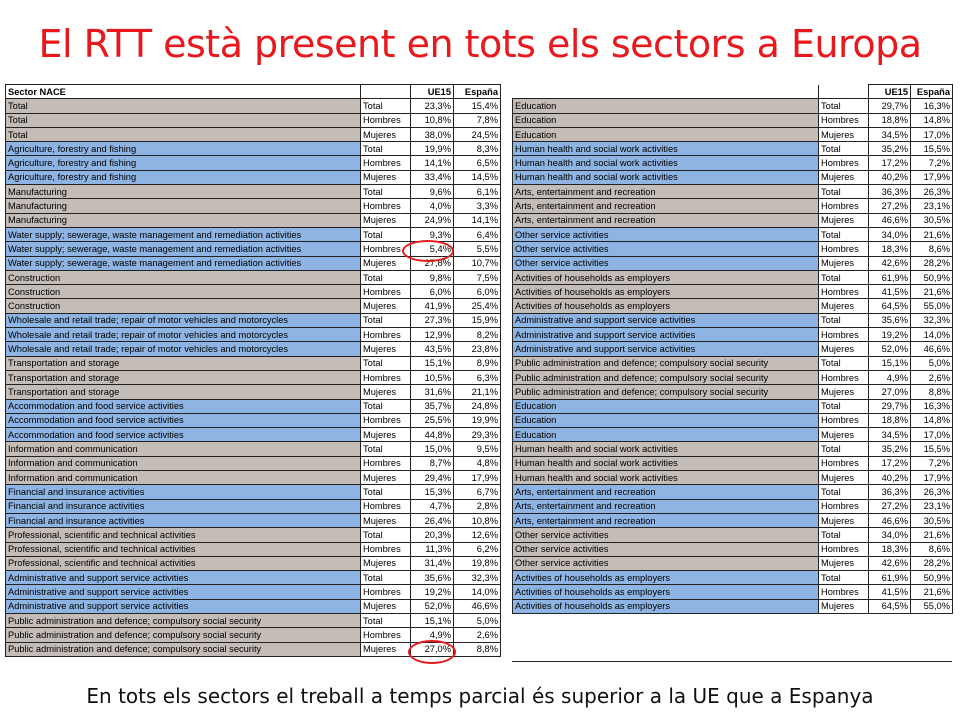  Describe the element at coordinates (477, 506) in the screenshot. I see `espana-value: 2,8%` at that location.